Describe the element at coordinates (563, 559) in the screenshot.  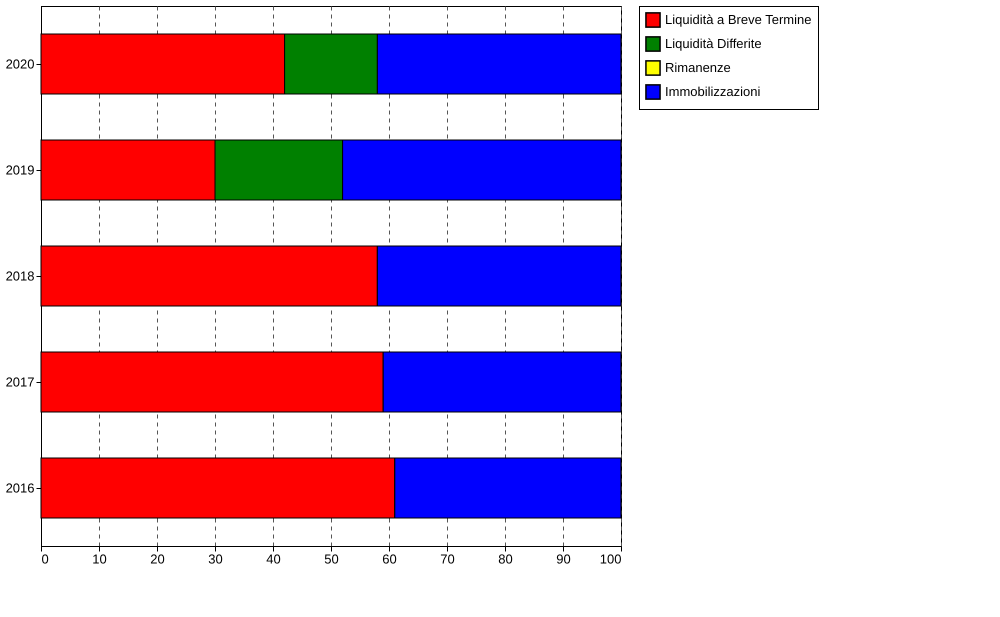
I see `x-tick-label: 90` at that location.